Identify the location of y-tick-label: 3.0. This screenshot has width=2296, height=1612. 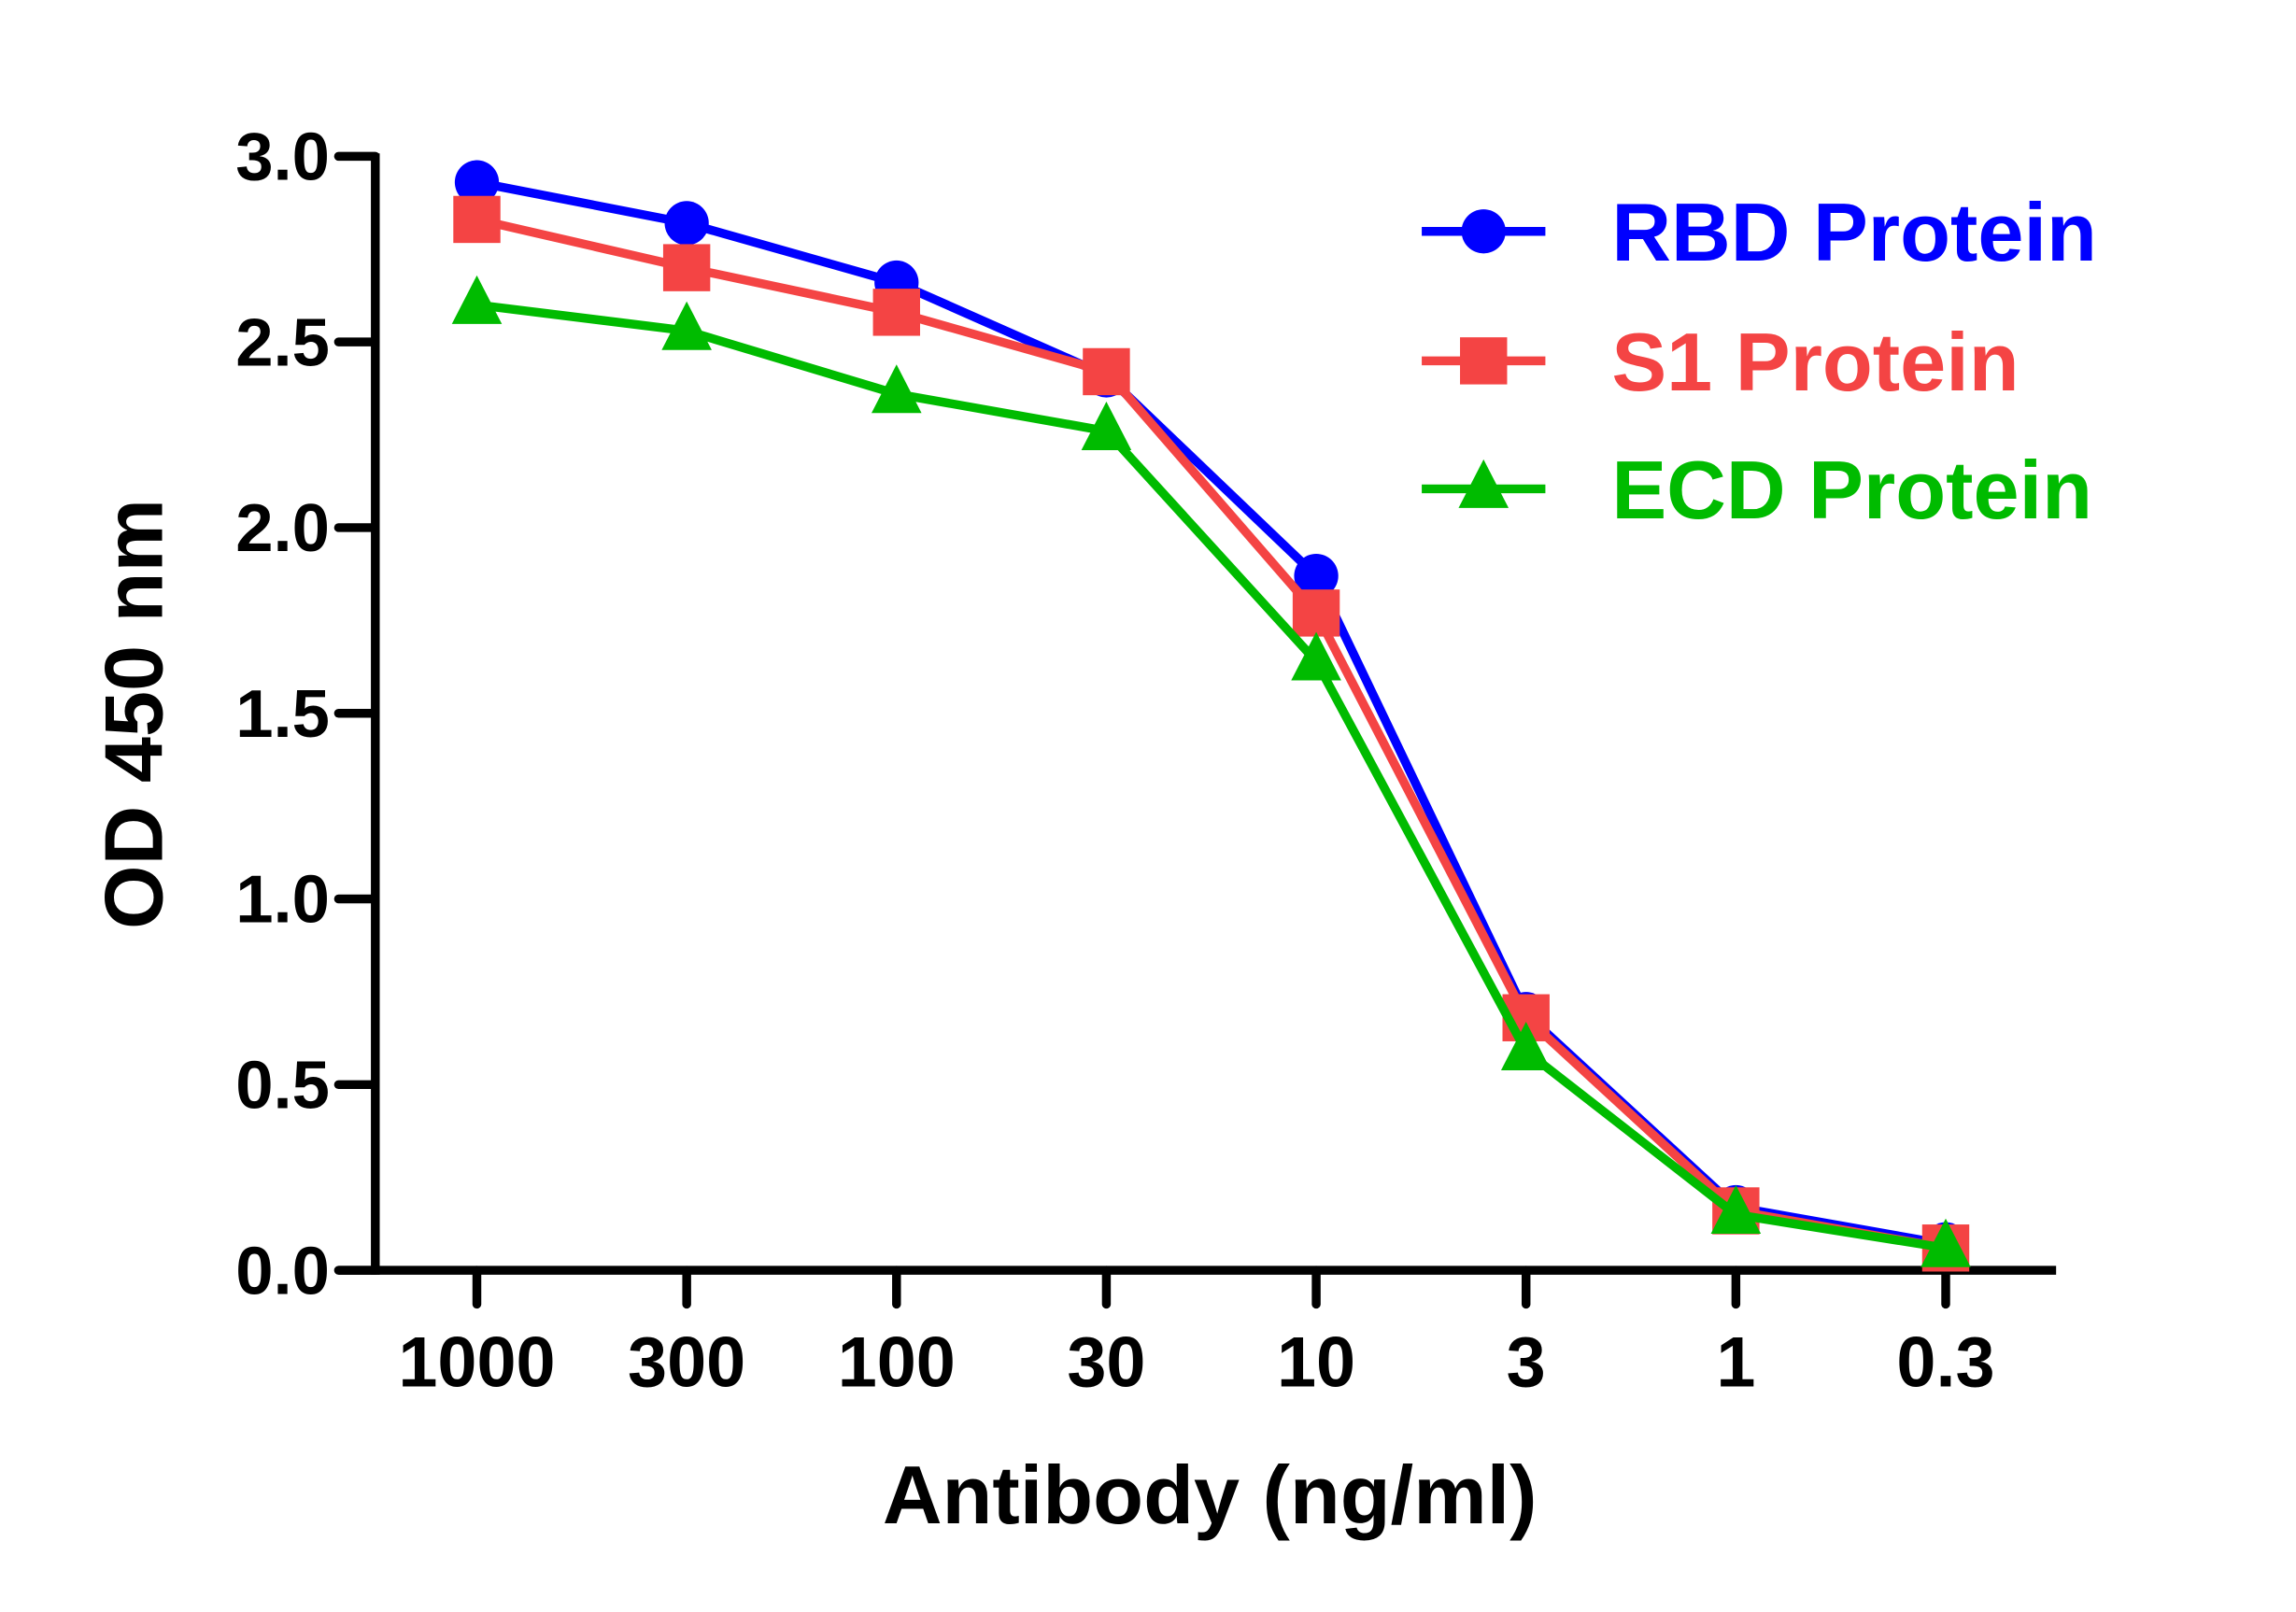
(282, 157).